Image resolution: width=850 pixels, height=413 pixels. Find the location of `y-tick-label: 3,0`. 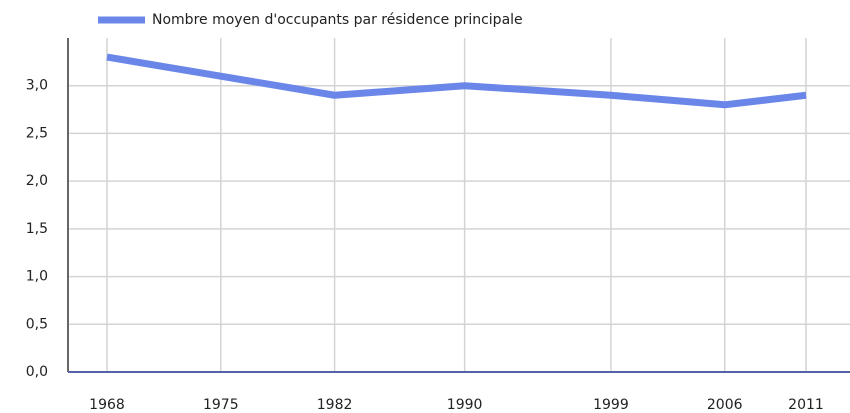

y-tick-label: 3,0 is located at coordinates (37, 86).